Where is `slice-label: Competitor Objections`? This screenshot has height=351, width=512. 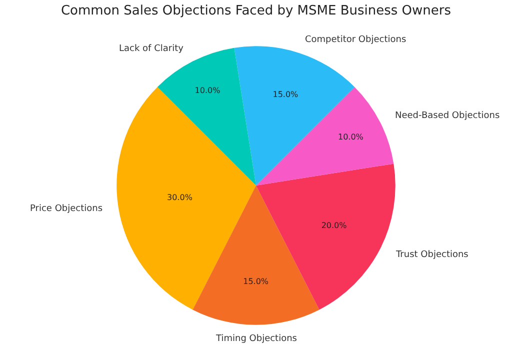 slice-label: Competitor Objections is located at coordinates (355, 40).